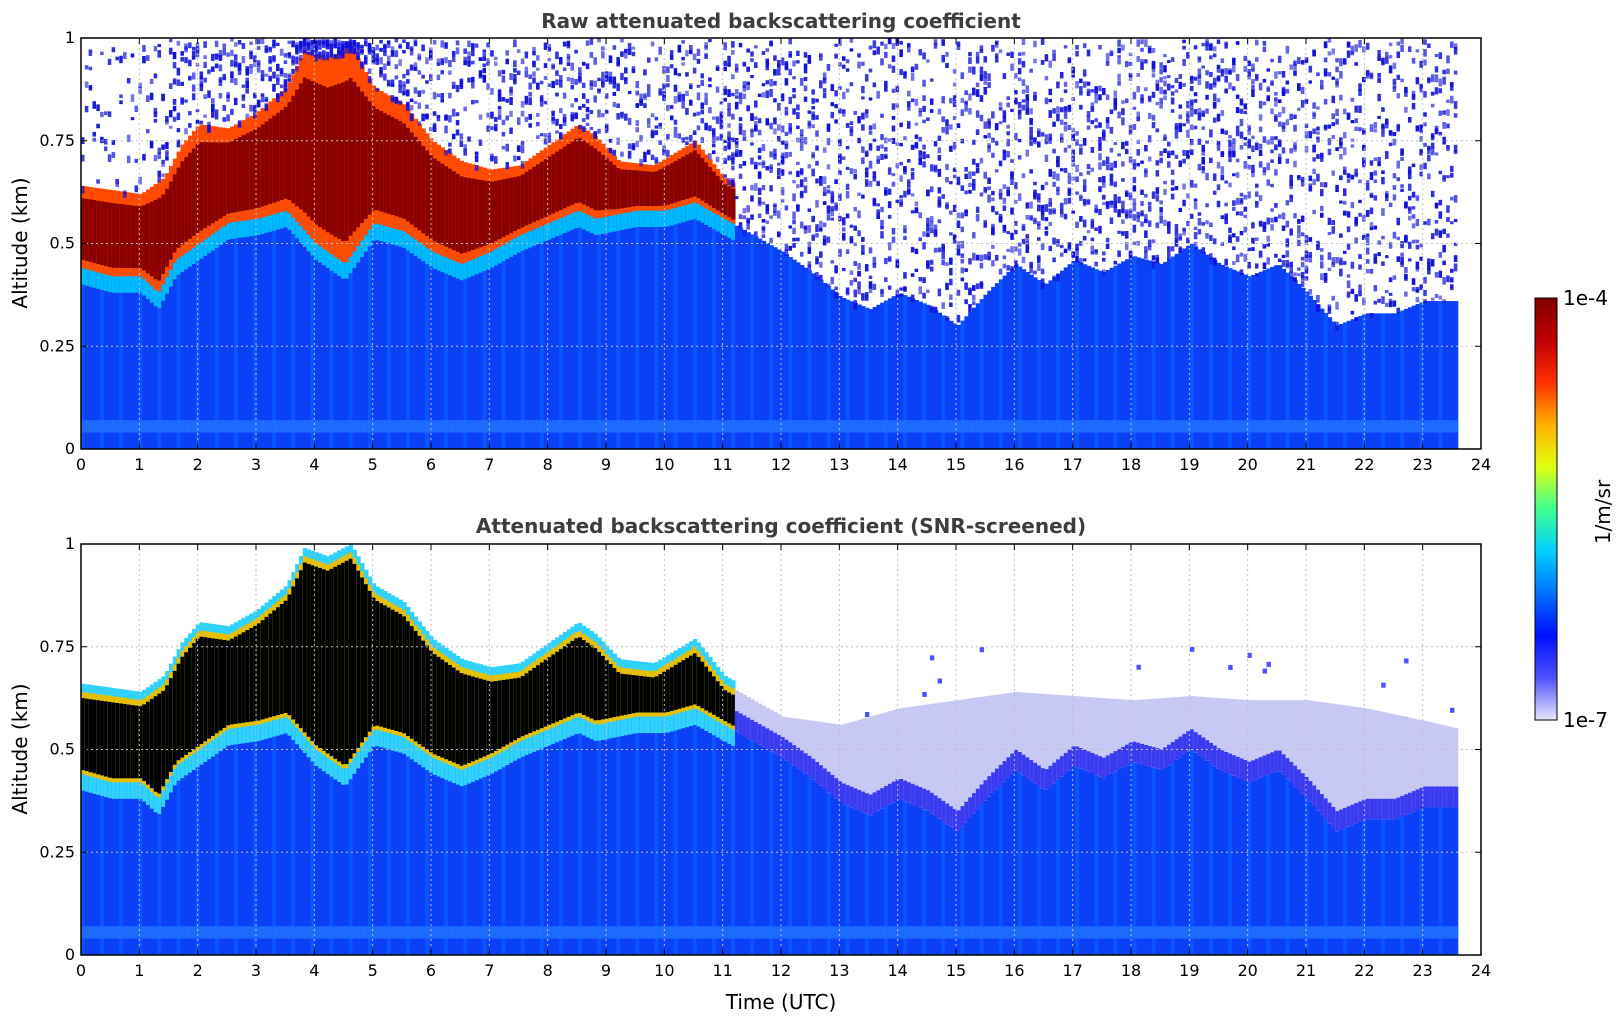 The image size is (1621, 1020). What do you see at coordinates (626, 213) in the screenshot?
I see `cloud-base-fringe` at bounding box center [626, 213].